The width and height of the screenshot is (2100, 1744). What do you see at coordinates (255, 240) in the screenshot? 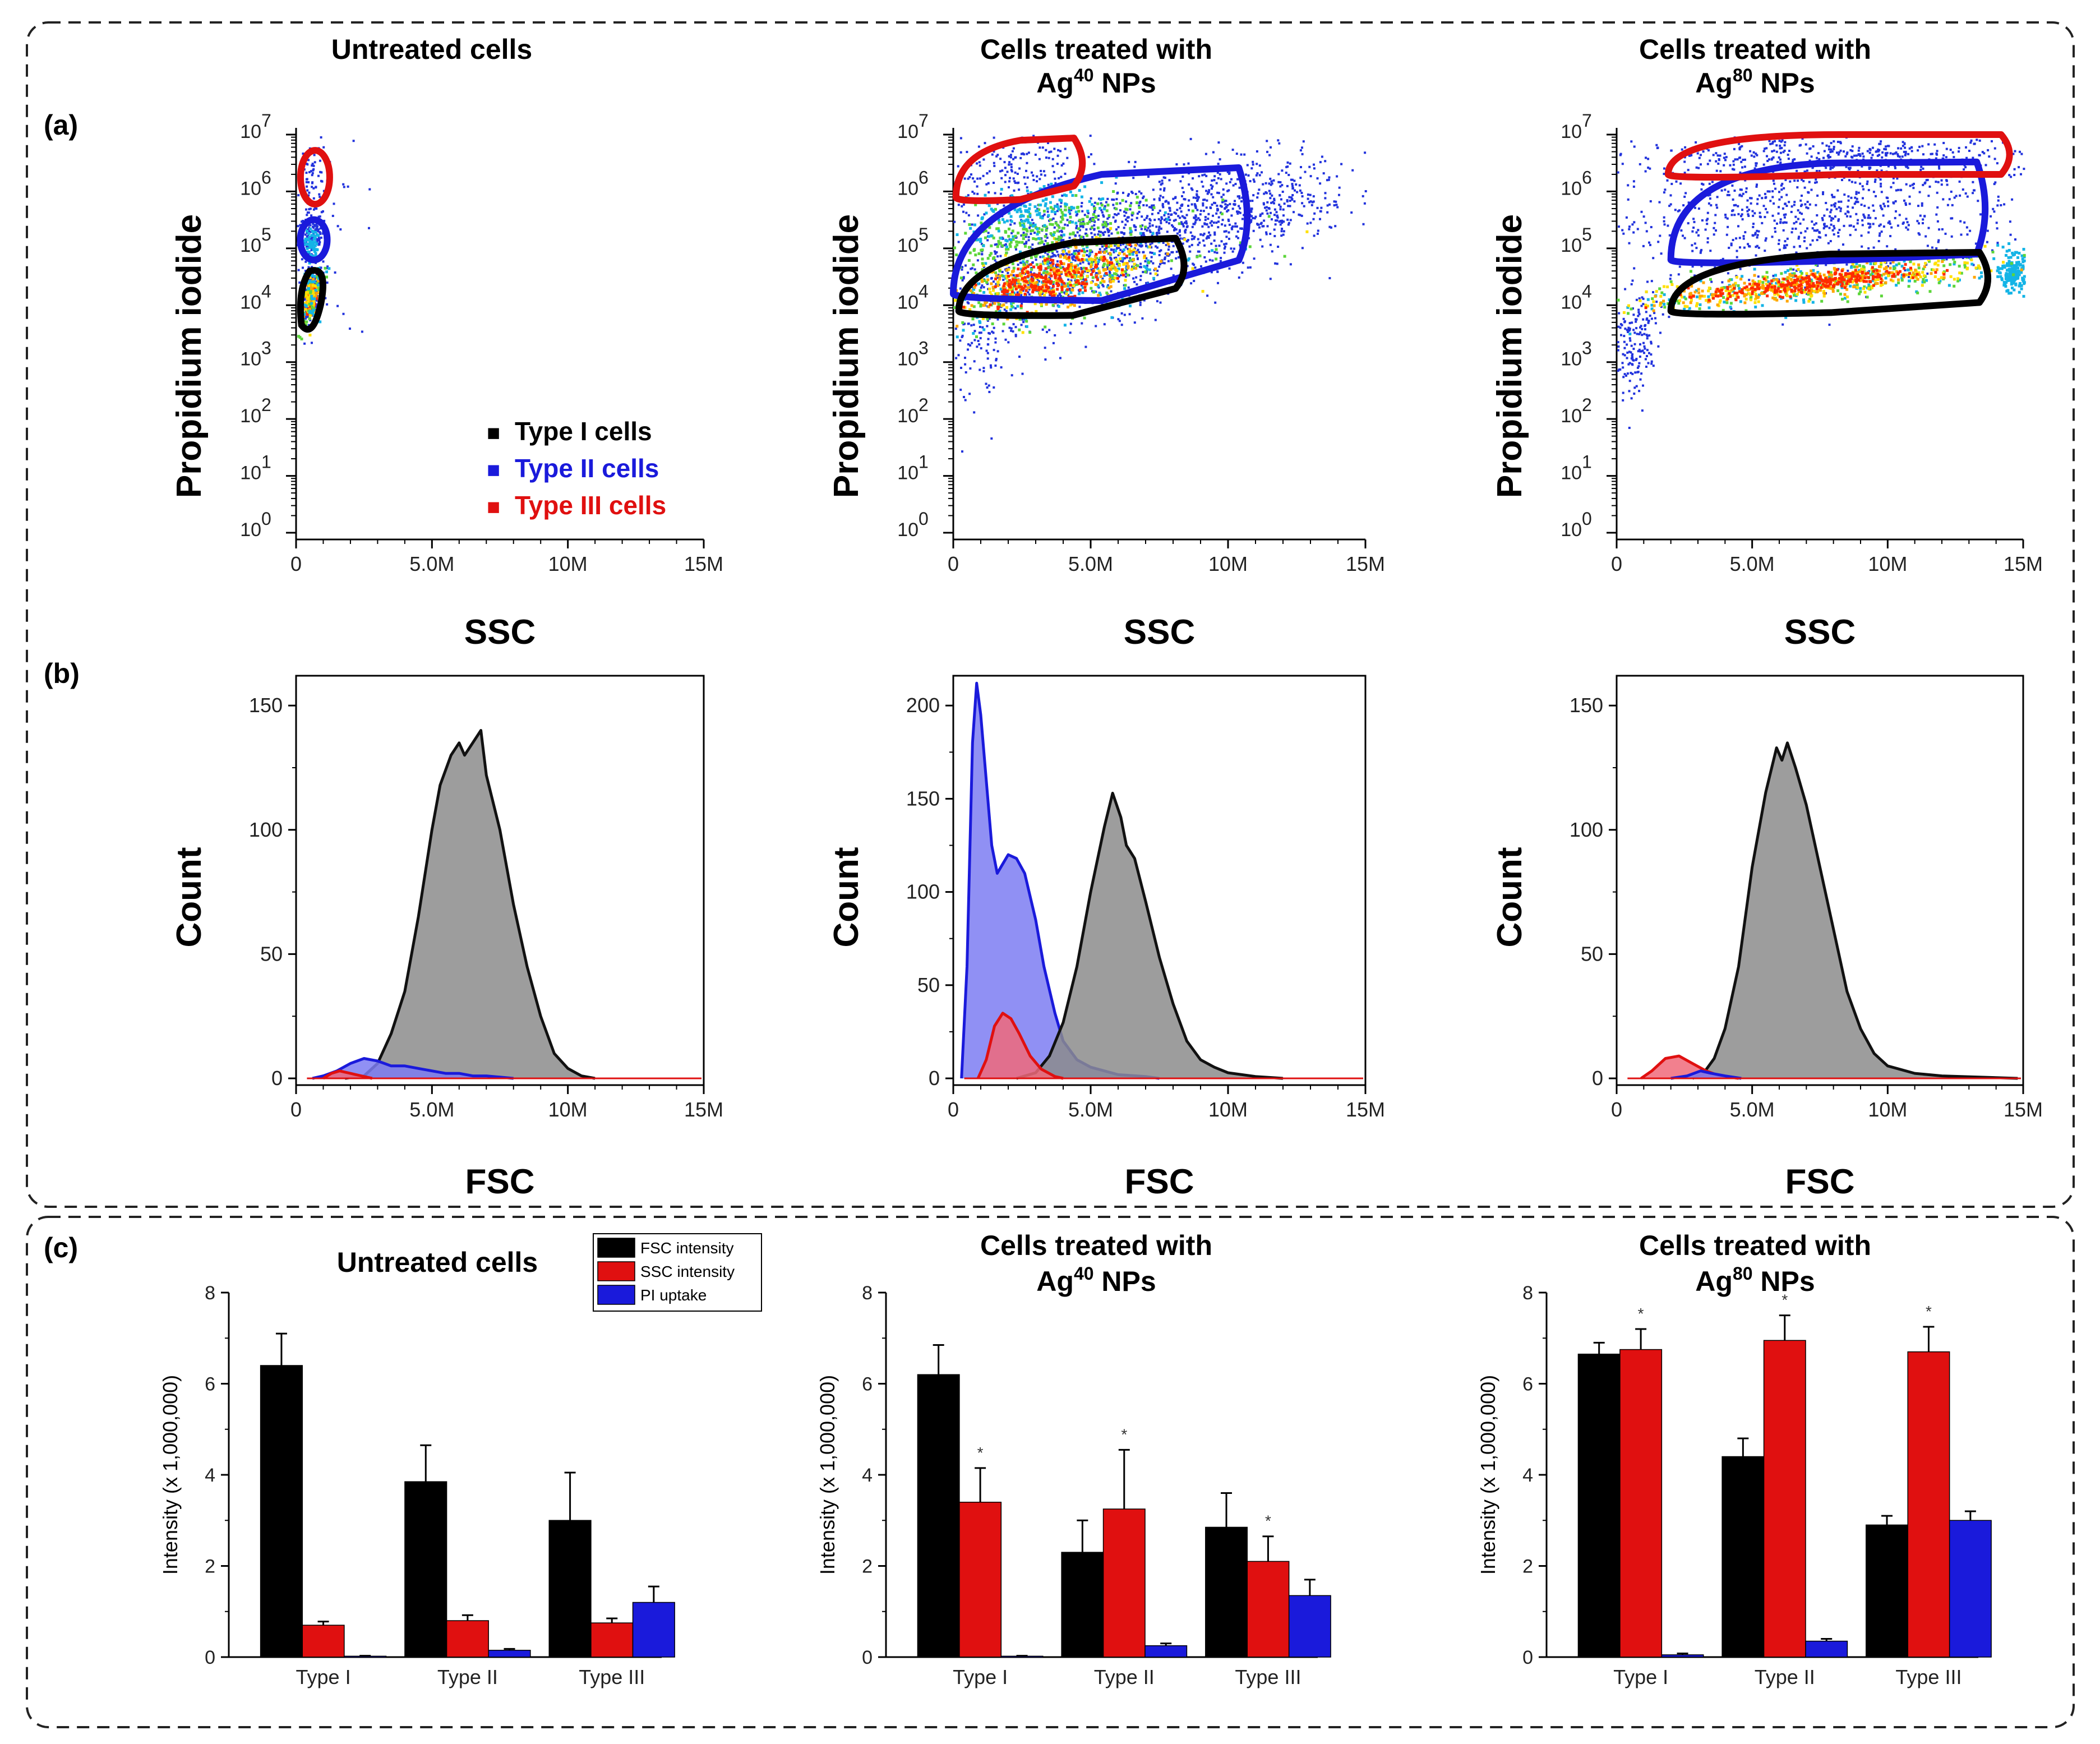
I see `y-tick-label: 105` at bounding box center [255, 240].